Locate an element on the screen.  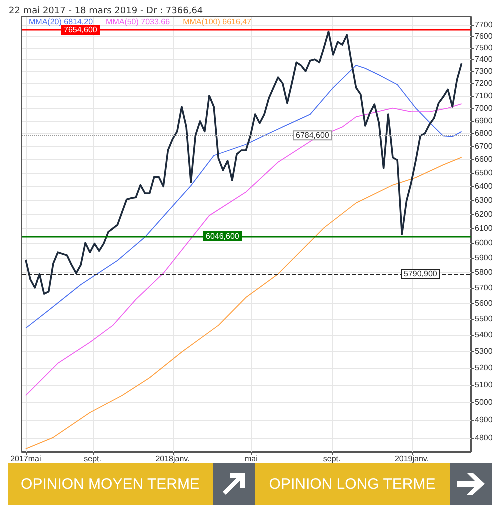
ref-line-label: 5790,900 is located at coordinates (421, 274).